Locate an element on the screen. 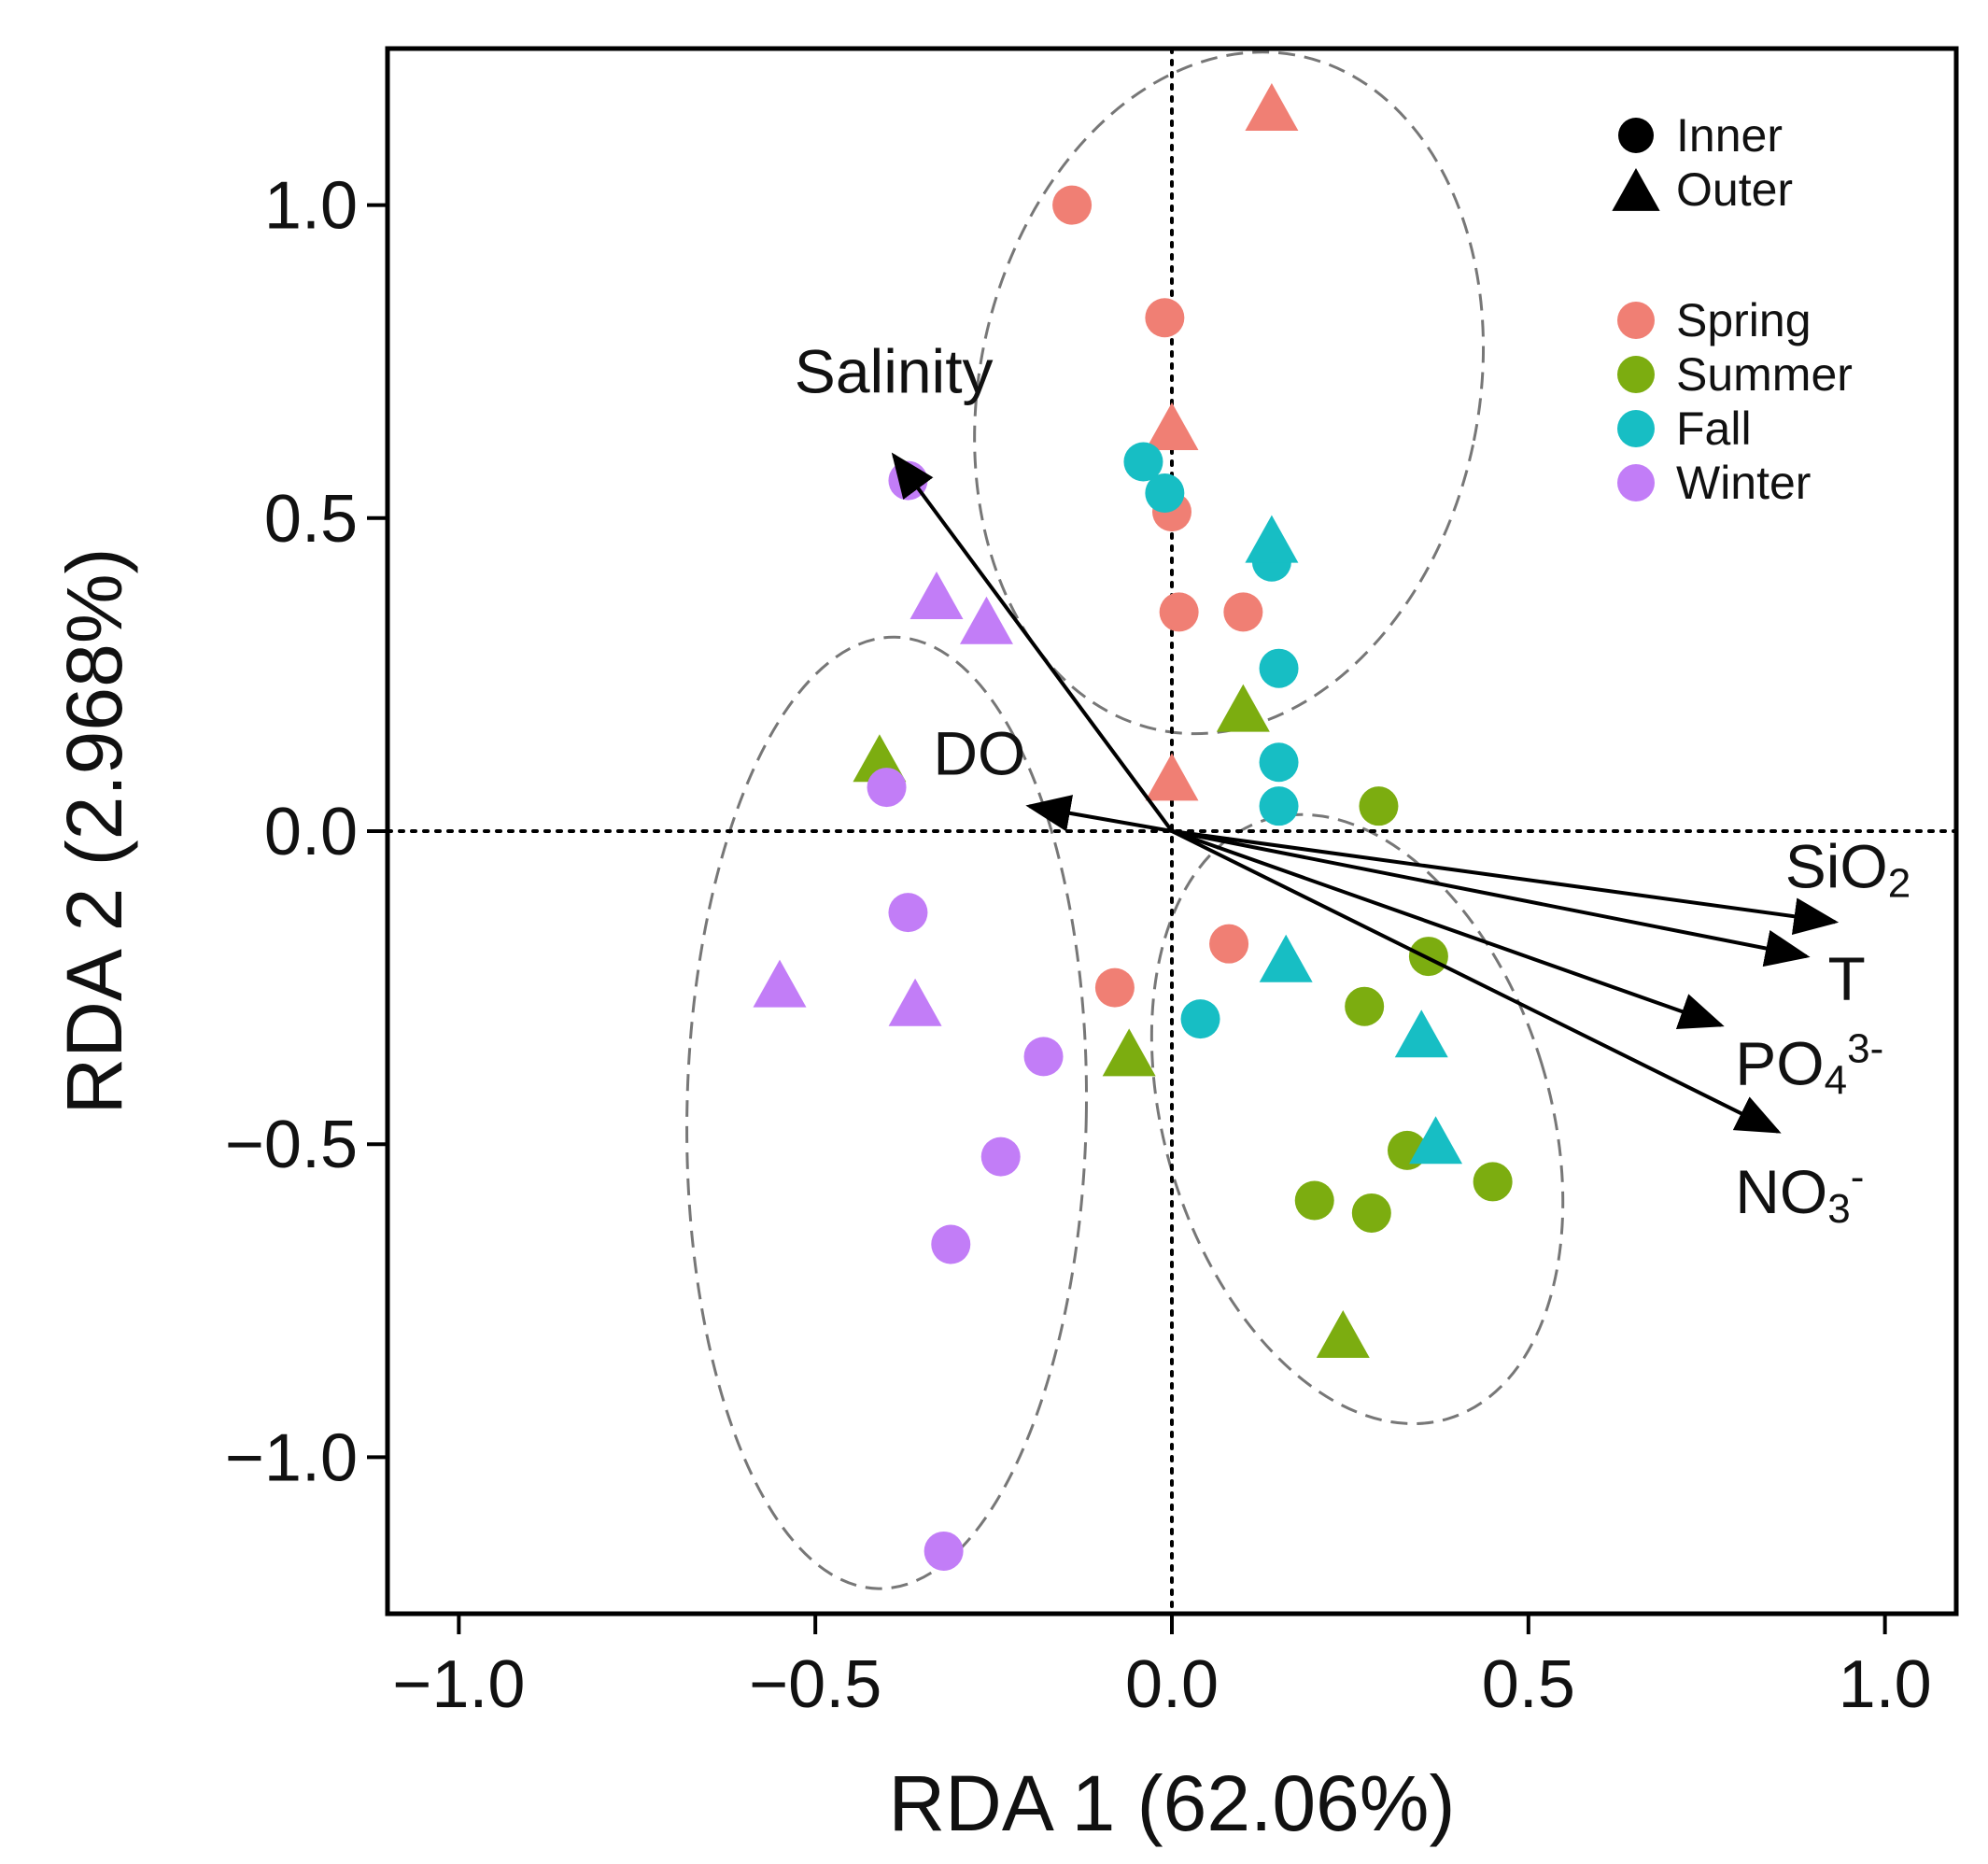 The width and height of the screenshot is (1988, 1864). arrow-label-sio2: SiO2 is located at coordinates (1848, 869).